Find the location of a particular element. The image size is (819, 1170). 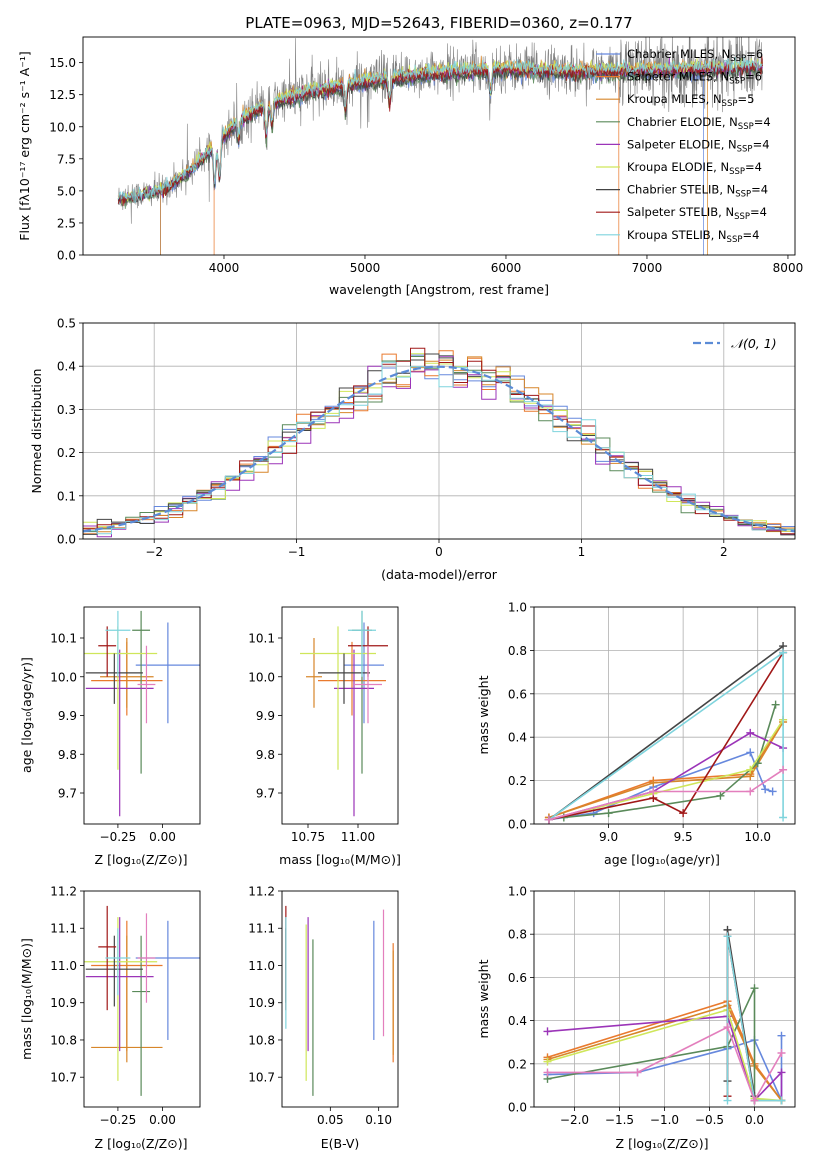

spectrum-ytick-label: 10.0 is located at coordinates (62, 127).